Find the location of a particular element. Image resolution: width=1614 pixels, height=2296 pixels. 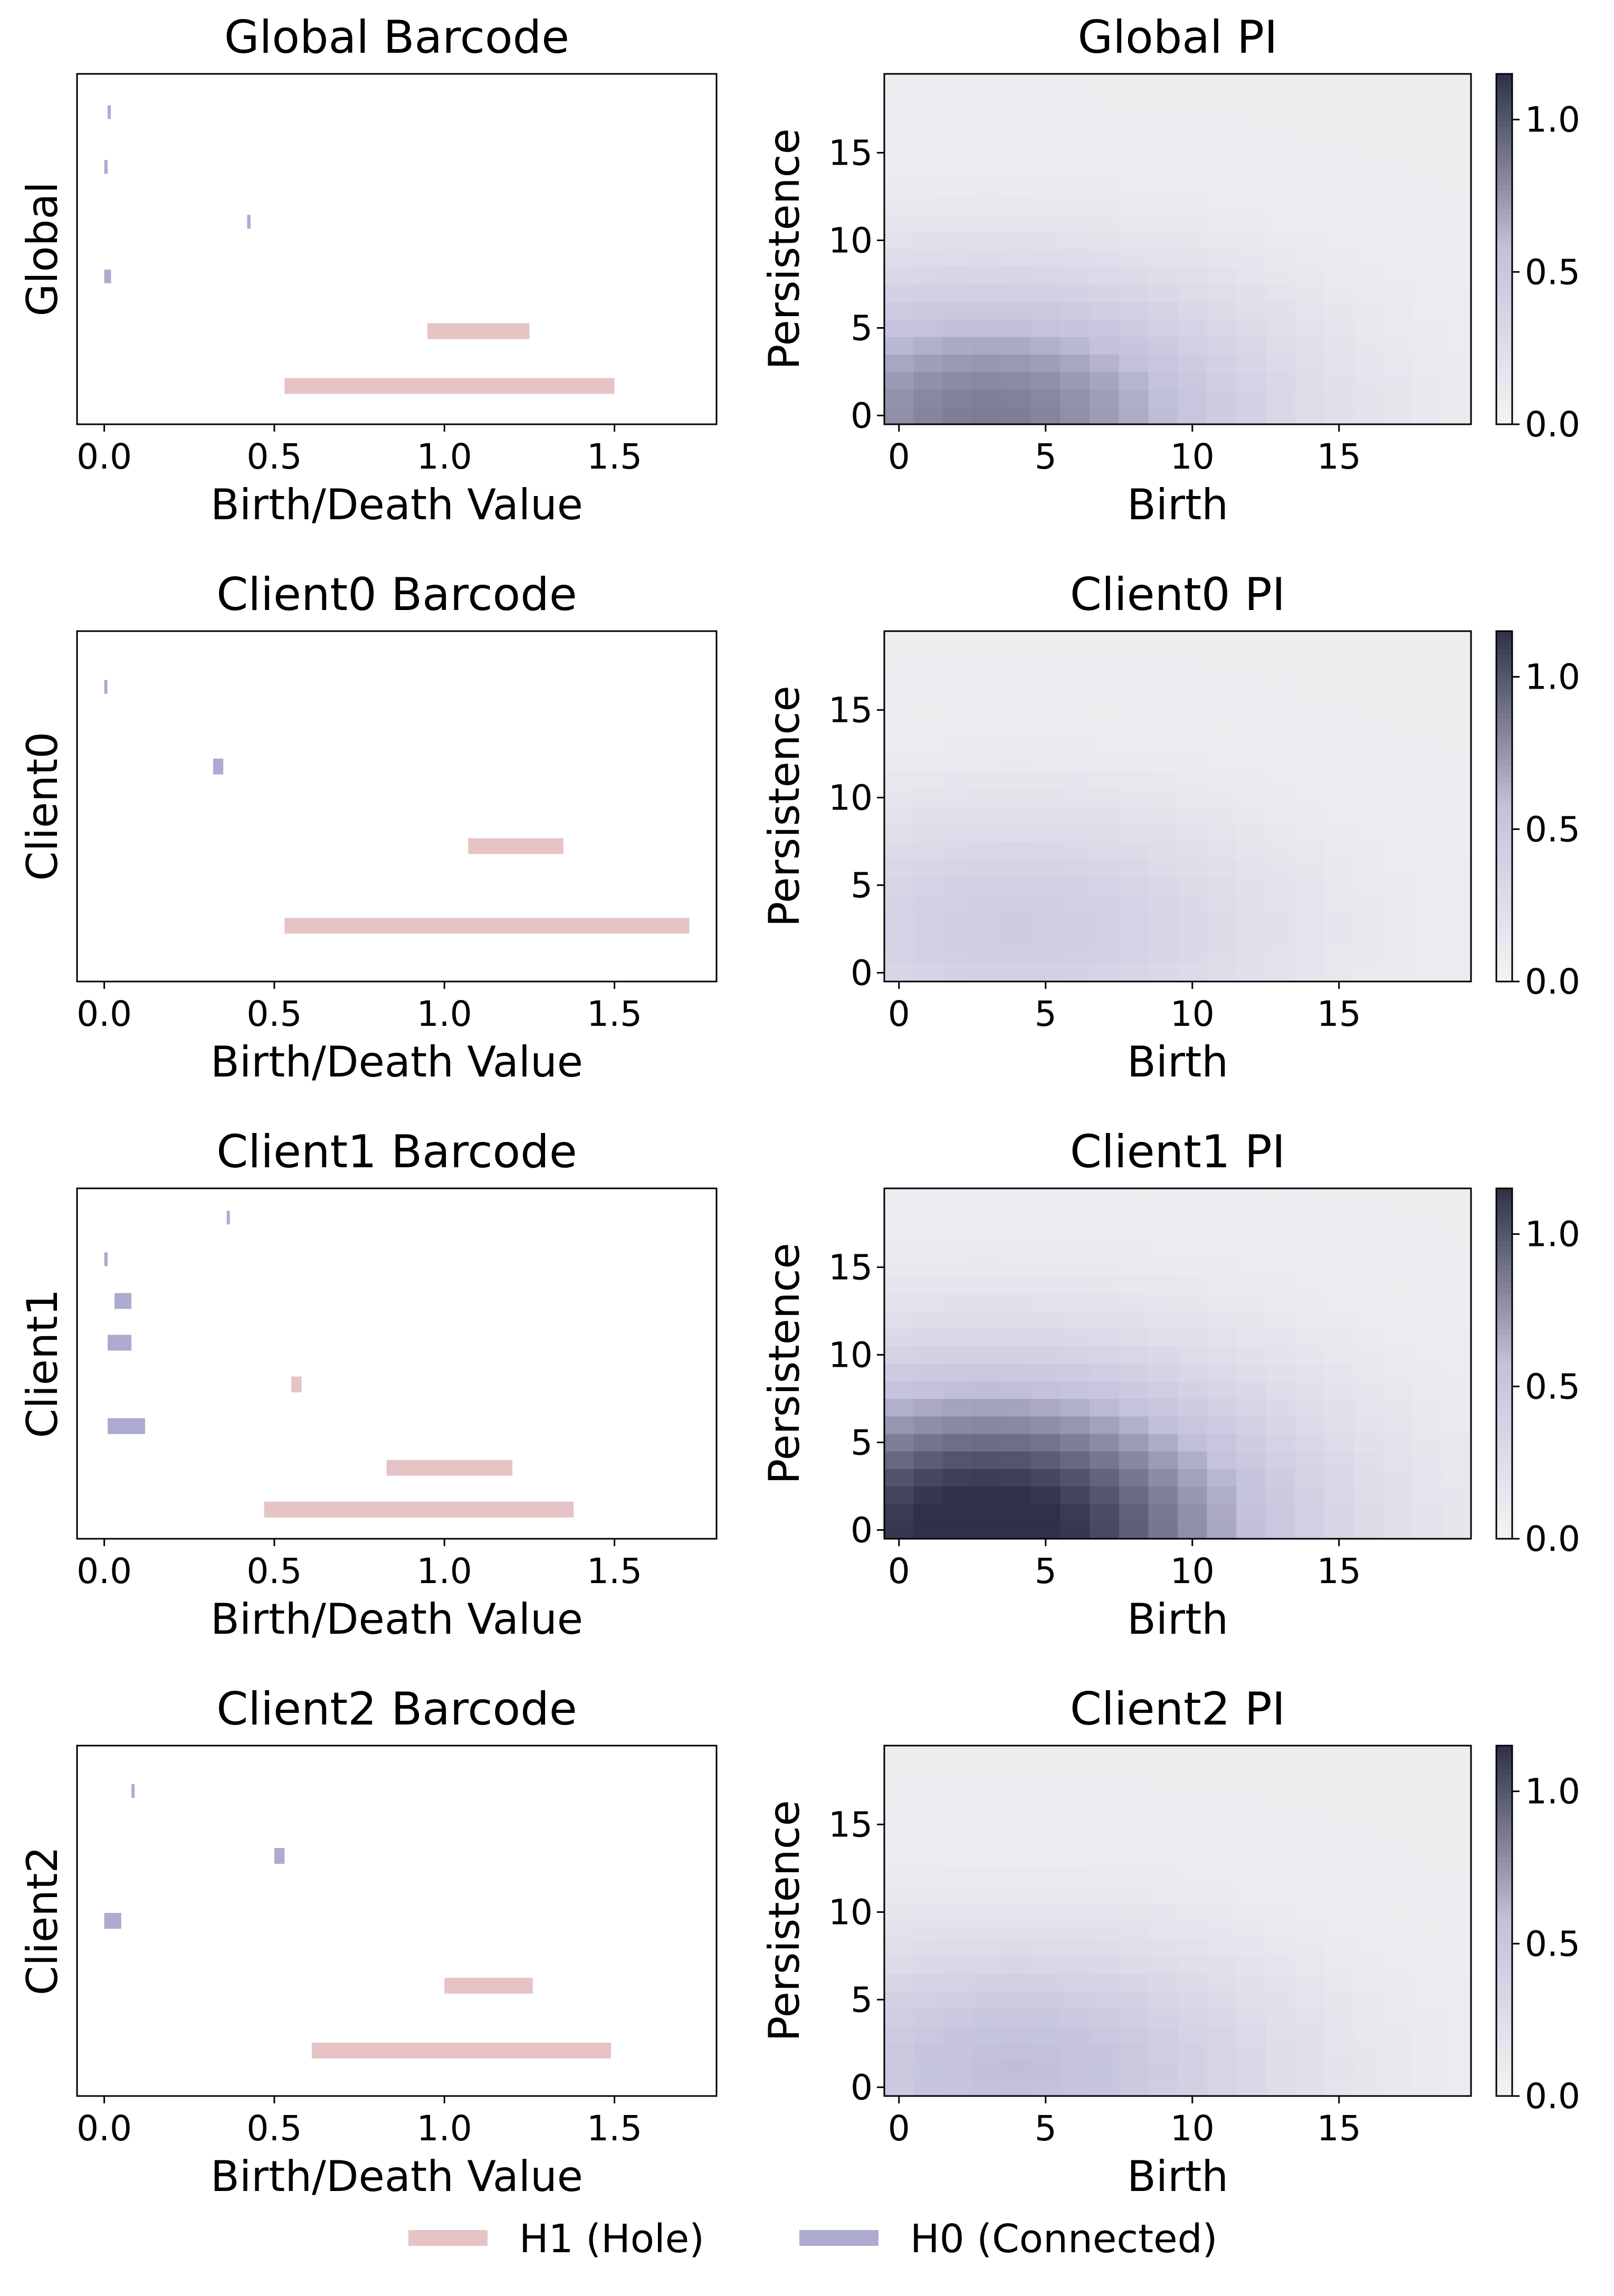

y-tick-label: 5 is located at coordinates (862, 885).